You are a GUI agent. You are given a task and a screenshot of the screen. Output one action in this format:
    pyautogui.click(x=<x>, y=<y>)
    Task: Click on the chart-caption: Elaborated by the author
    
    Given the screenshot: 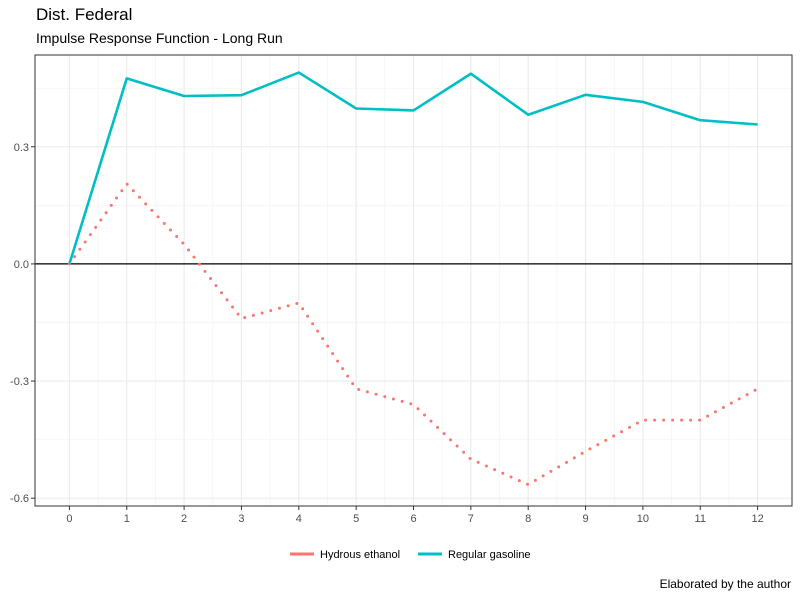 What is the action you would take?
    pyautogui.click(x=725, y=584)
    